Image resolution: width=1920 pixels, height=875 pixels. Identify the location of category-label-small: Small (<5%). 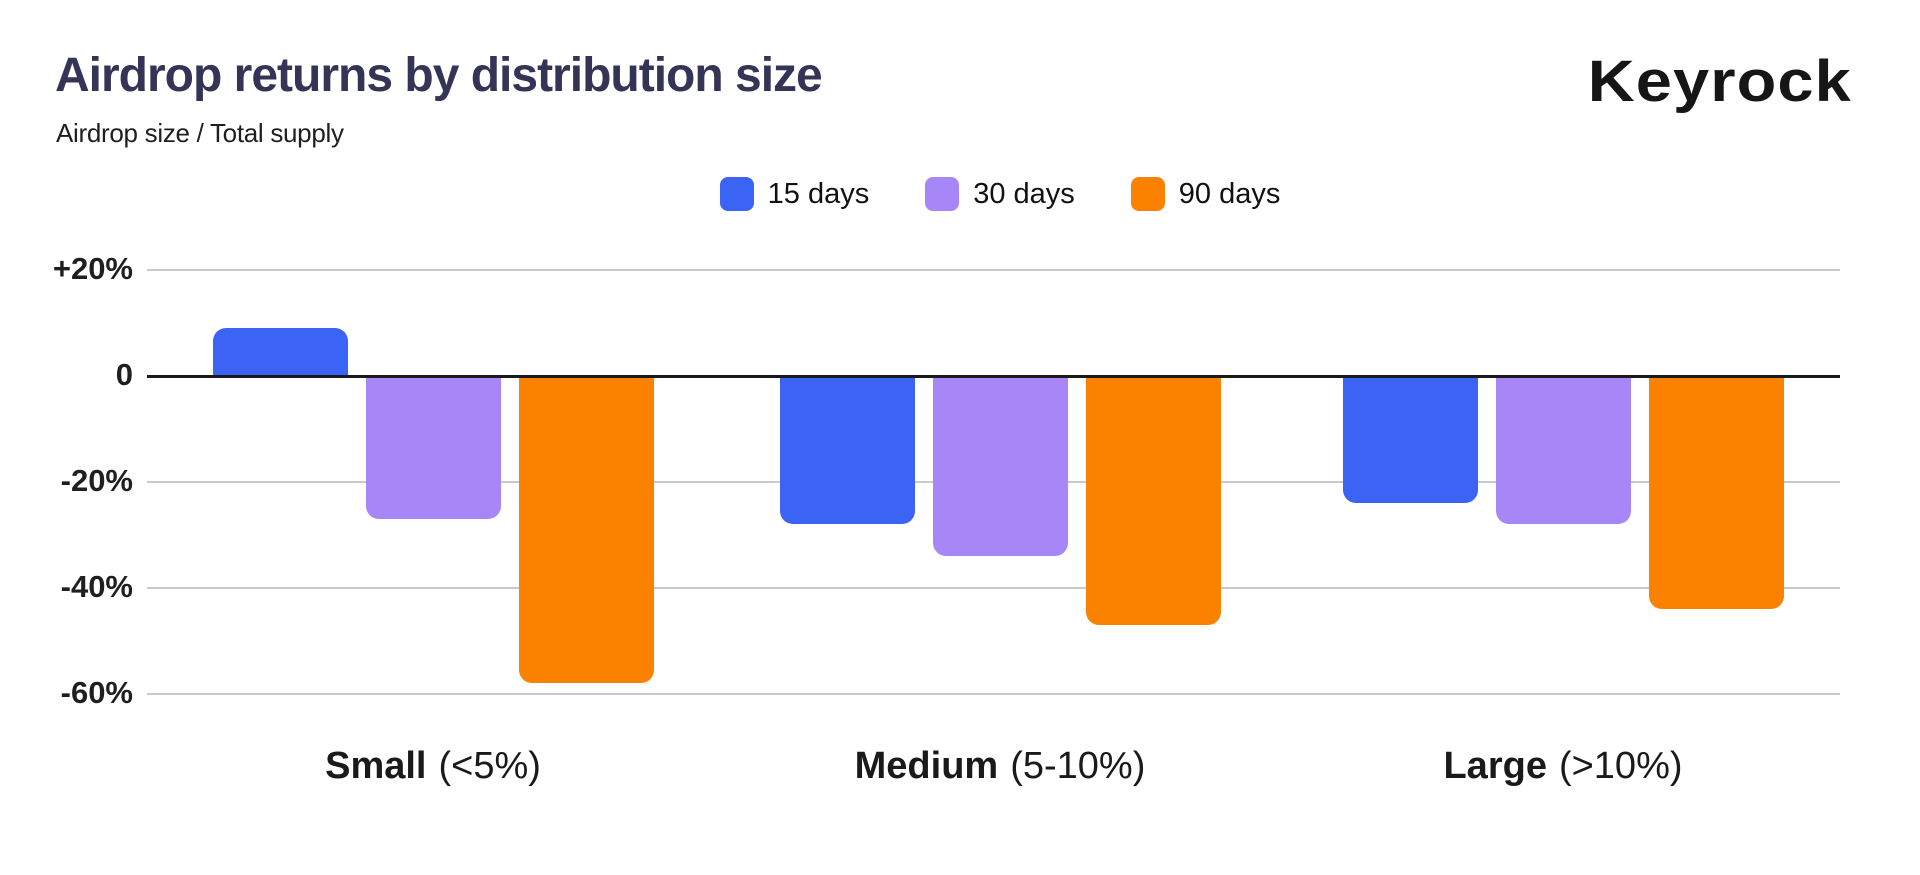
(433, 766).